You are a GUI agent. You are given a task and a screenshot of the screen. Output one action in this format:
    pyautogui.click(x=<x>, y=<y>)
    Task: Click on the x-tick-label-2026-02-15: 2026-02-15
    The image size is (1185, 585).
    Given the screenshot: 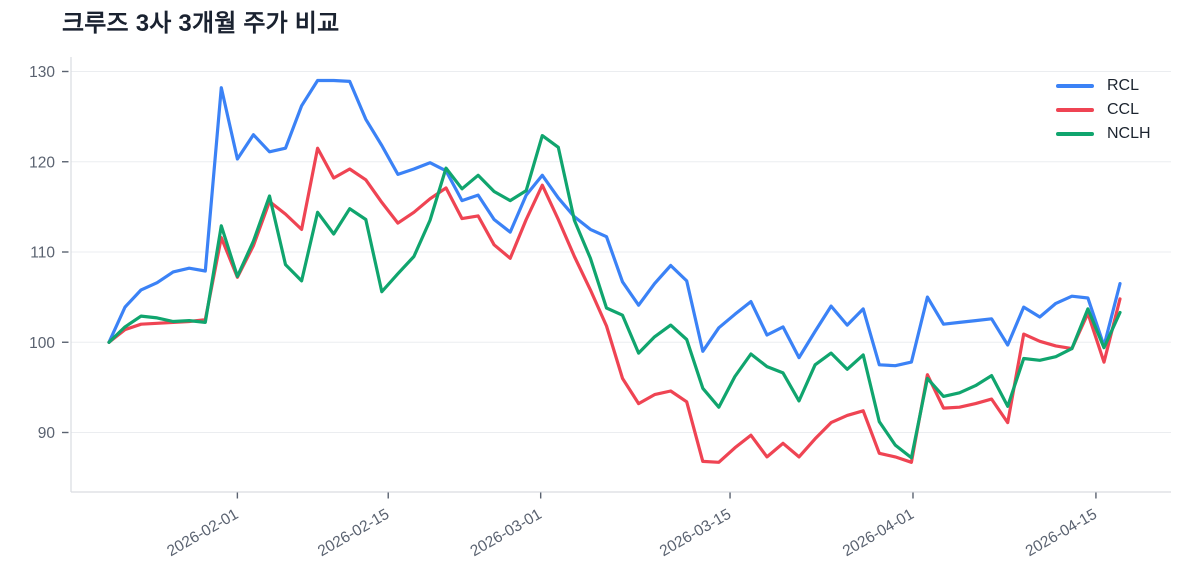 What is the action you would take?
    pyautogui.click(x=353, y=533)
    